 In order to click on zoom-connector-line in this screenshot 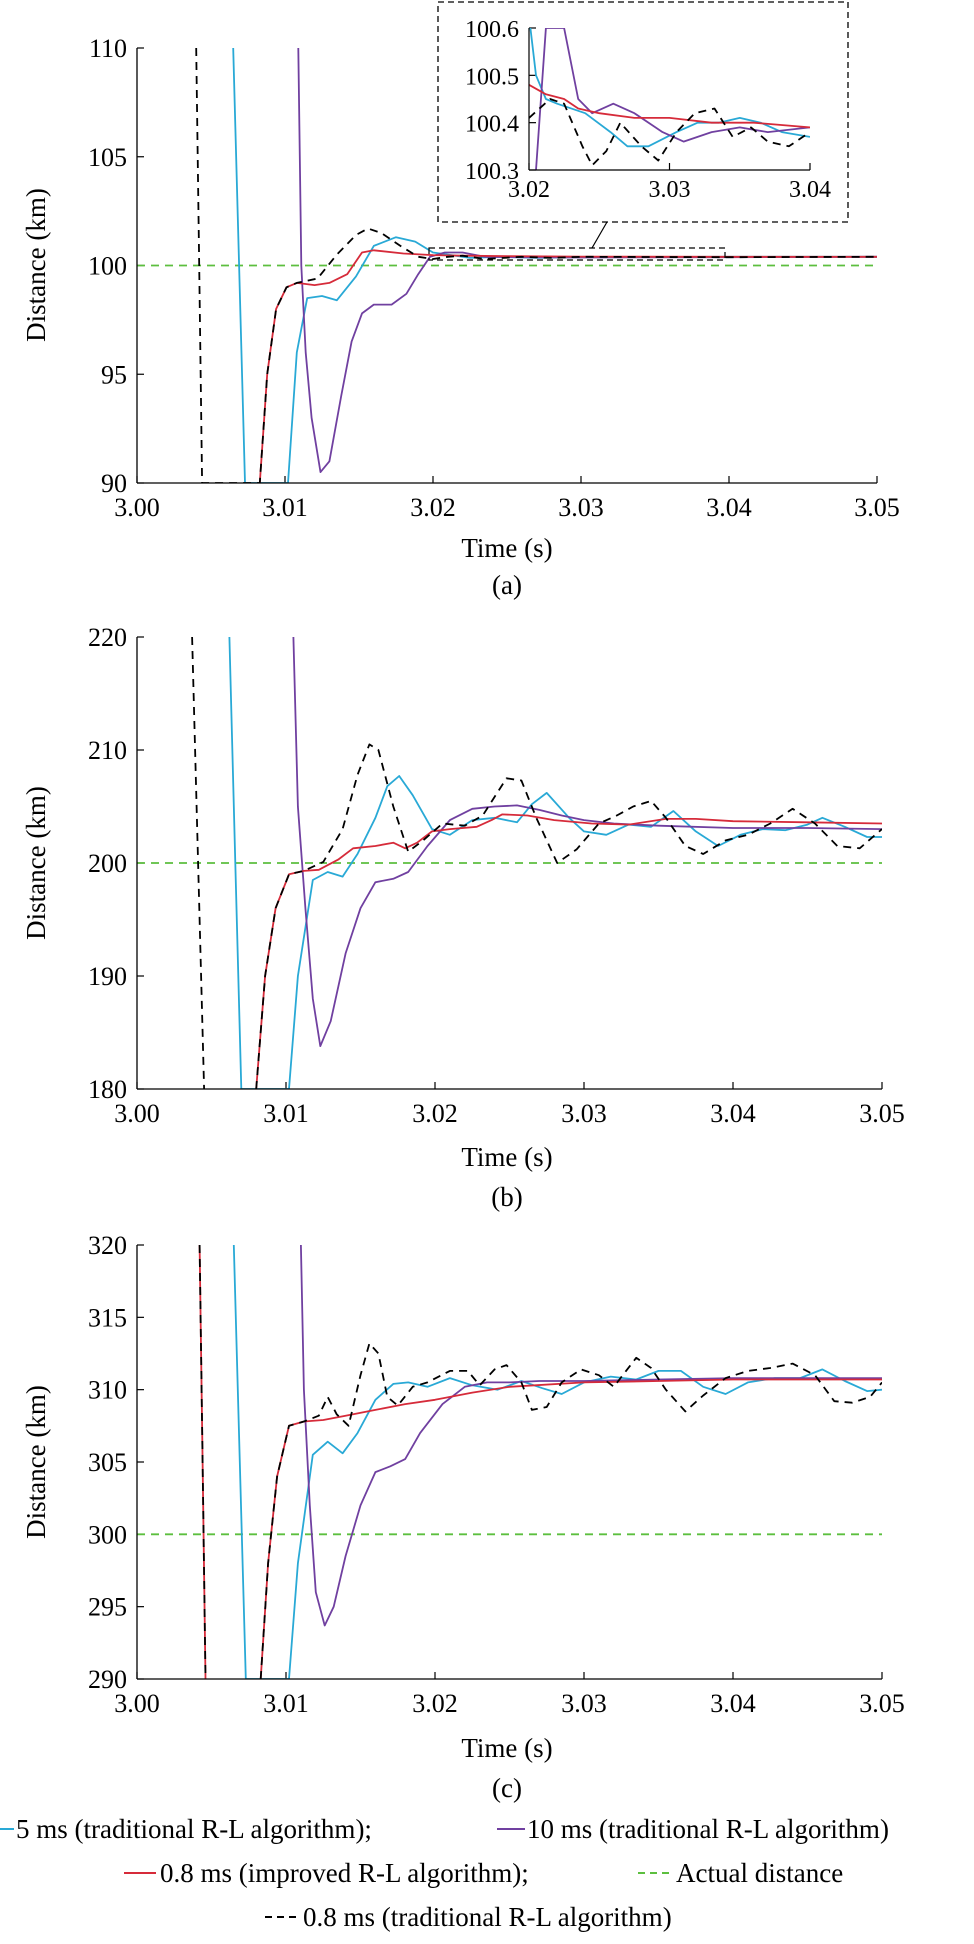, I will do `click(599, 235)`.